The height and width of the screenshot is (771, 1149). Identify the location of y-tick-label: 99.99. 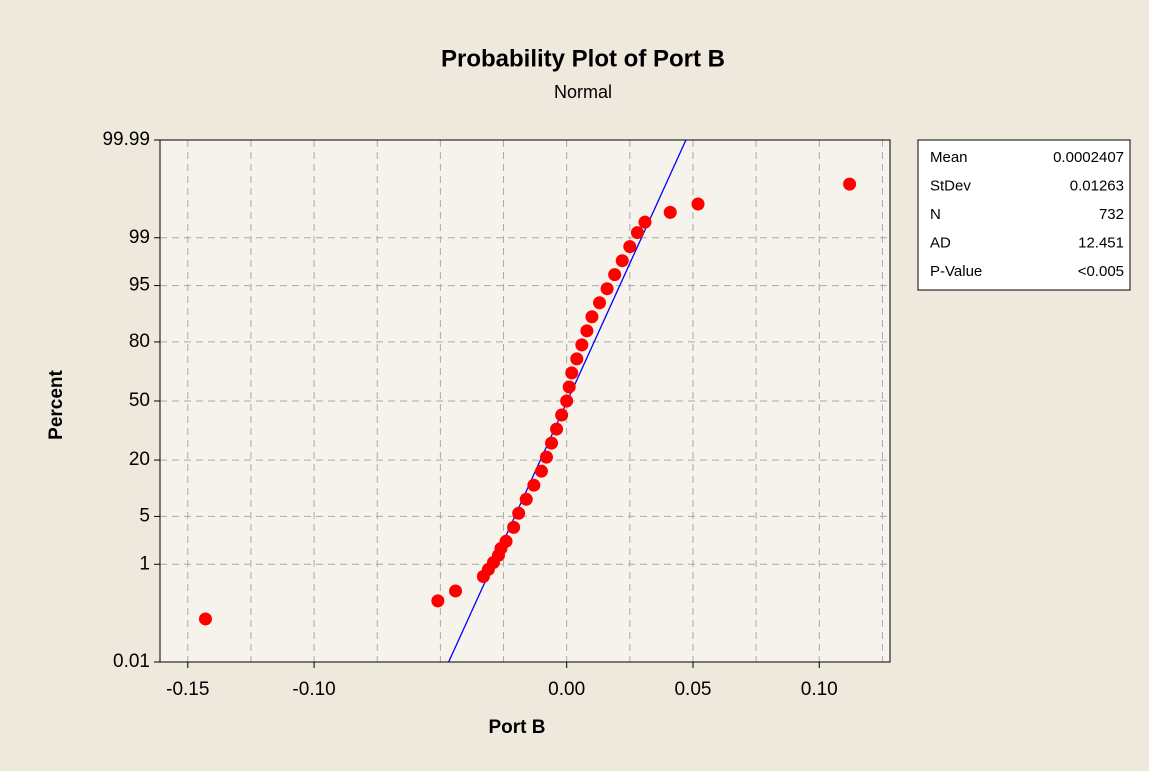
(126, 139).